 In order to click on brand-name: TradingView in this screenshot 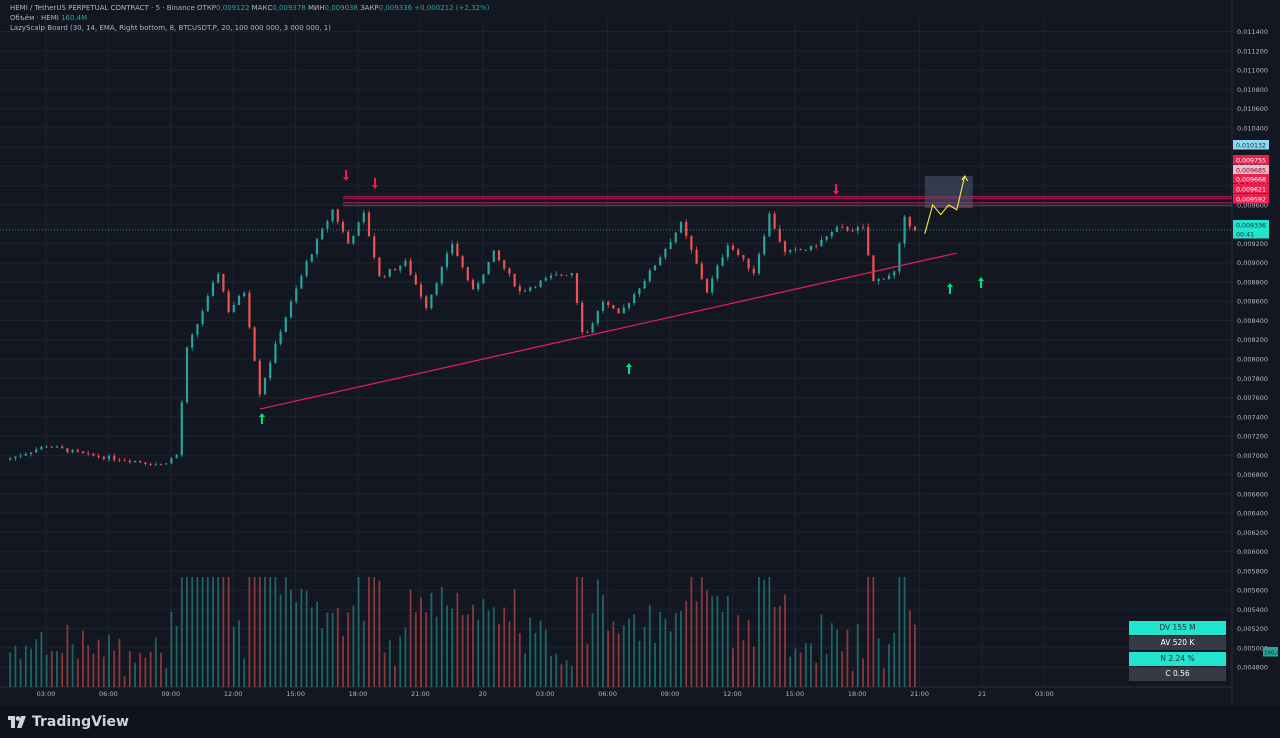, I will do `click(80, 722)`.